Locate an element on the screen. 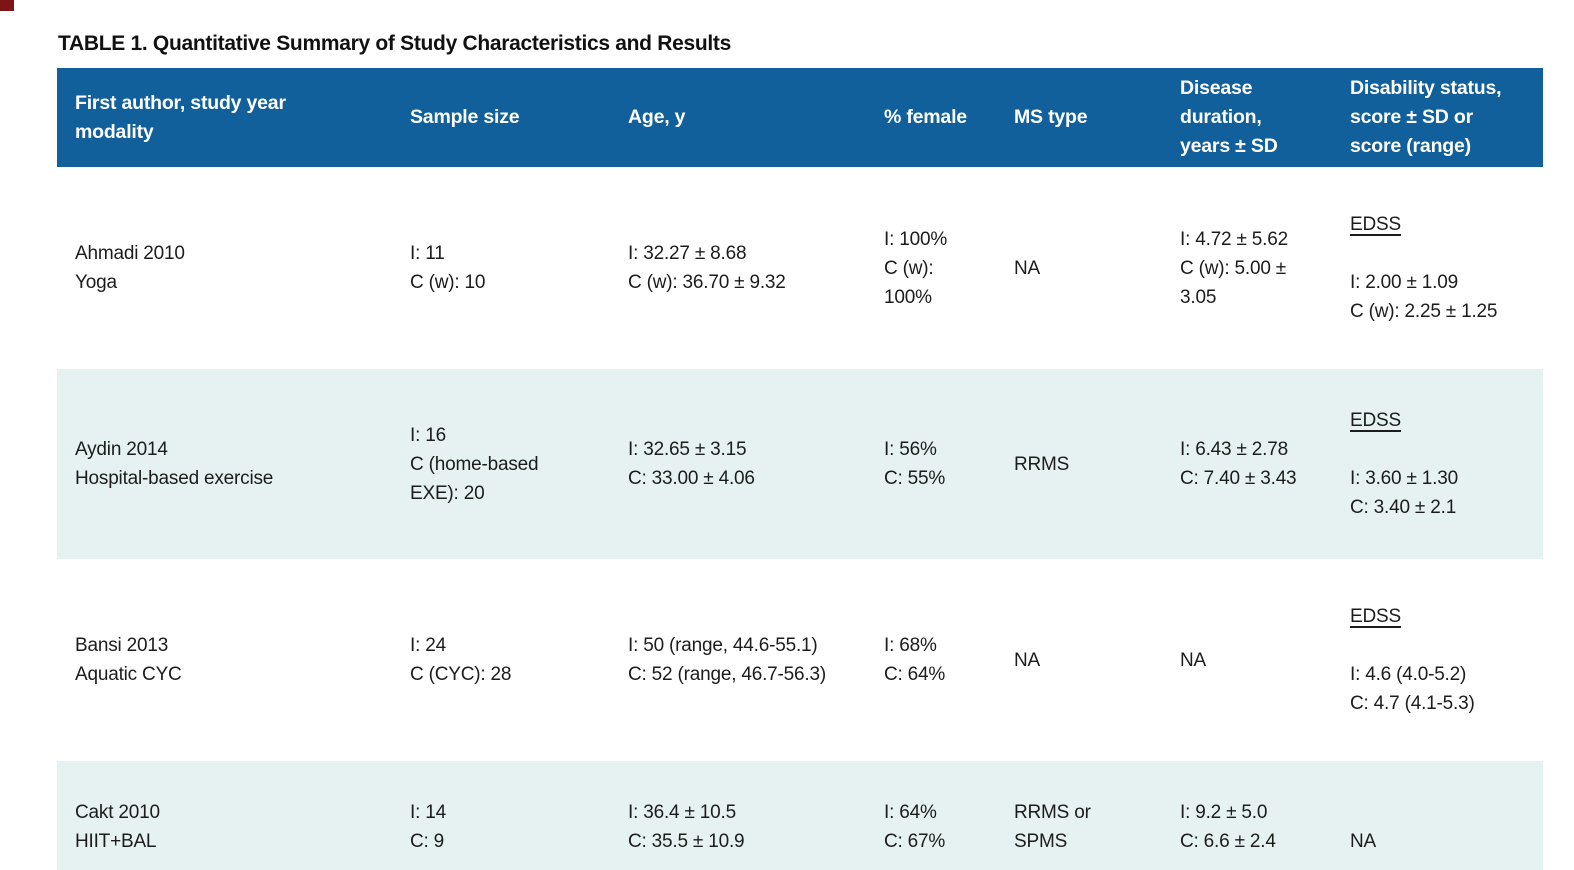 Image resolution: width=1574 pixels, height=870 pixels. cell-sample-size: I: 24 C (CYC): 28 is located at coordinates (501, 658).